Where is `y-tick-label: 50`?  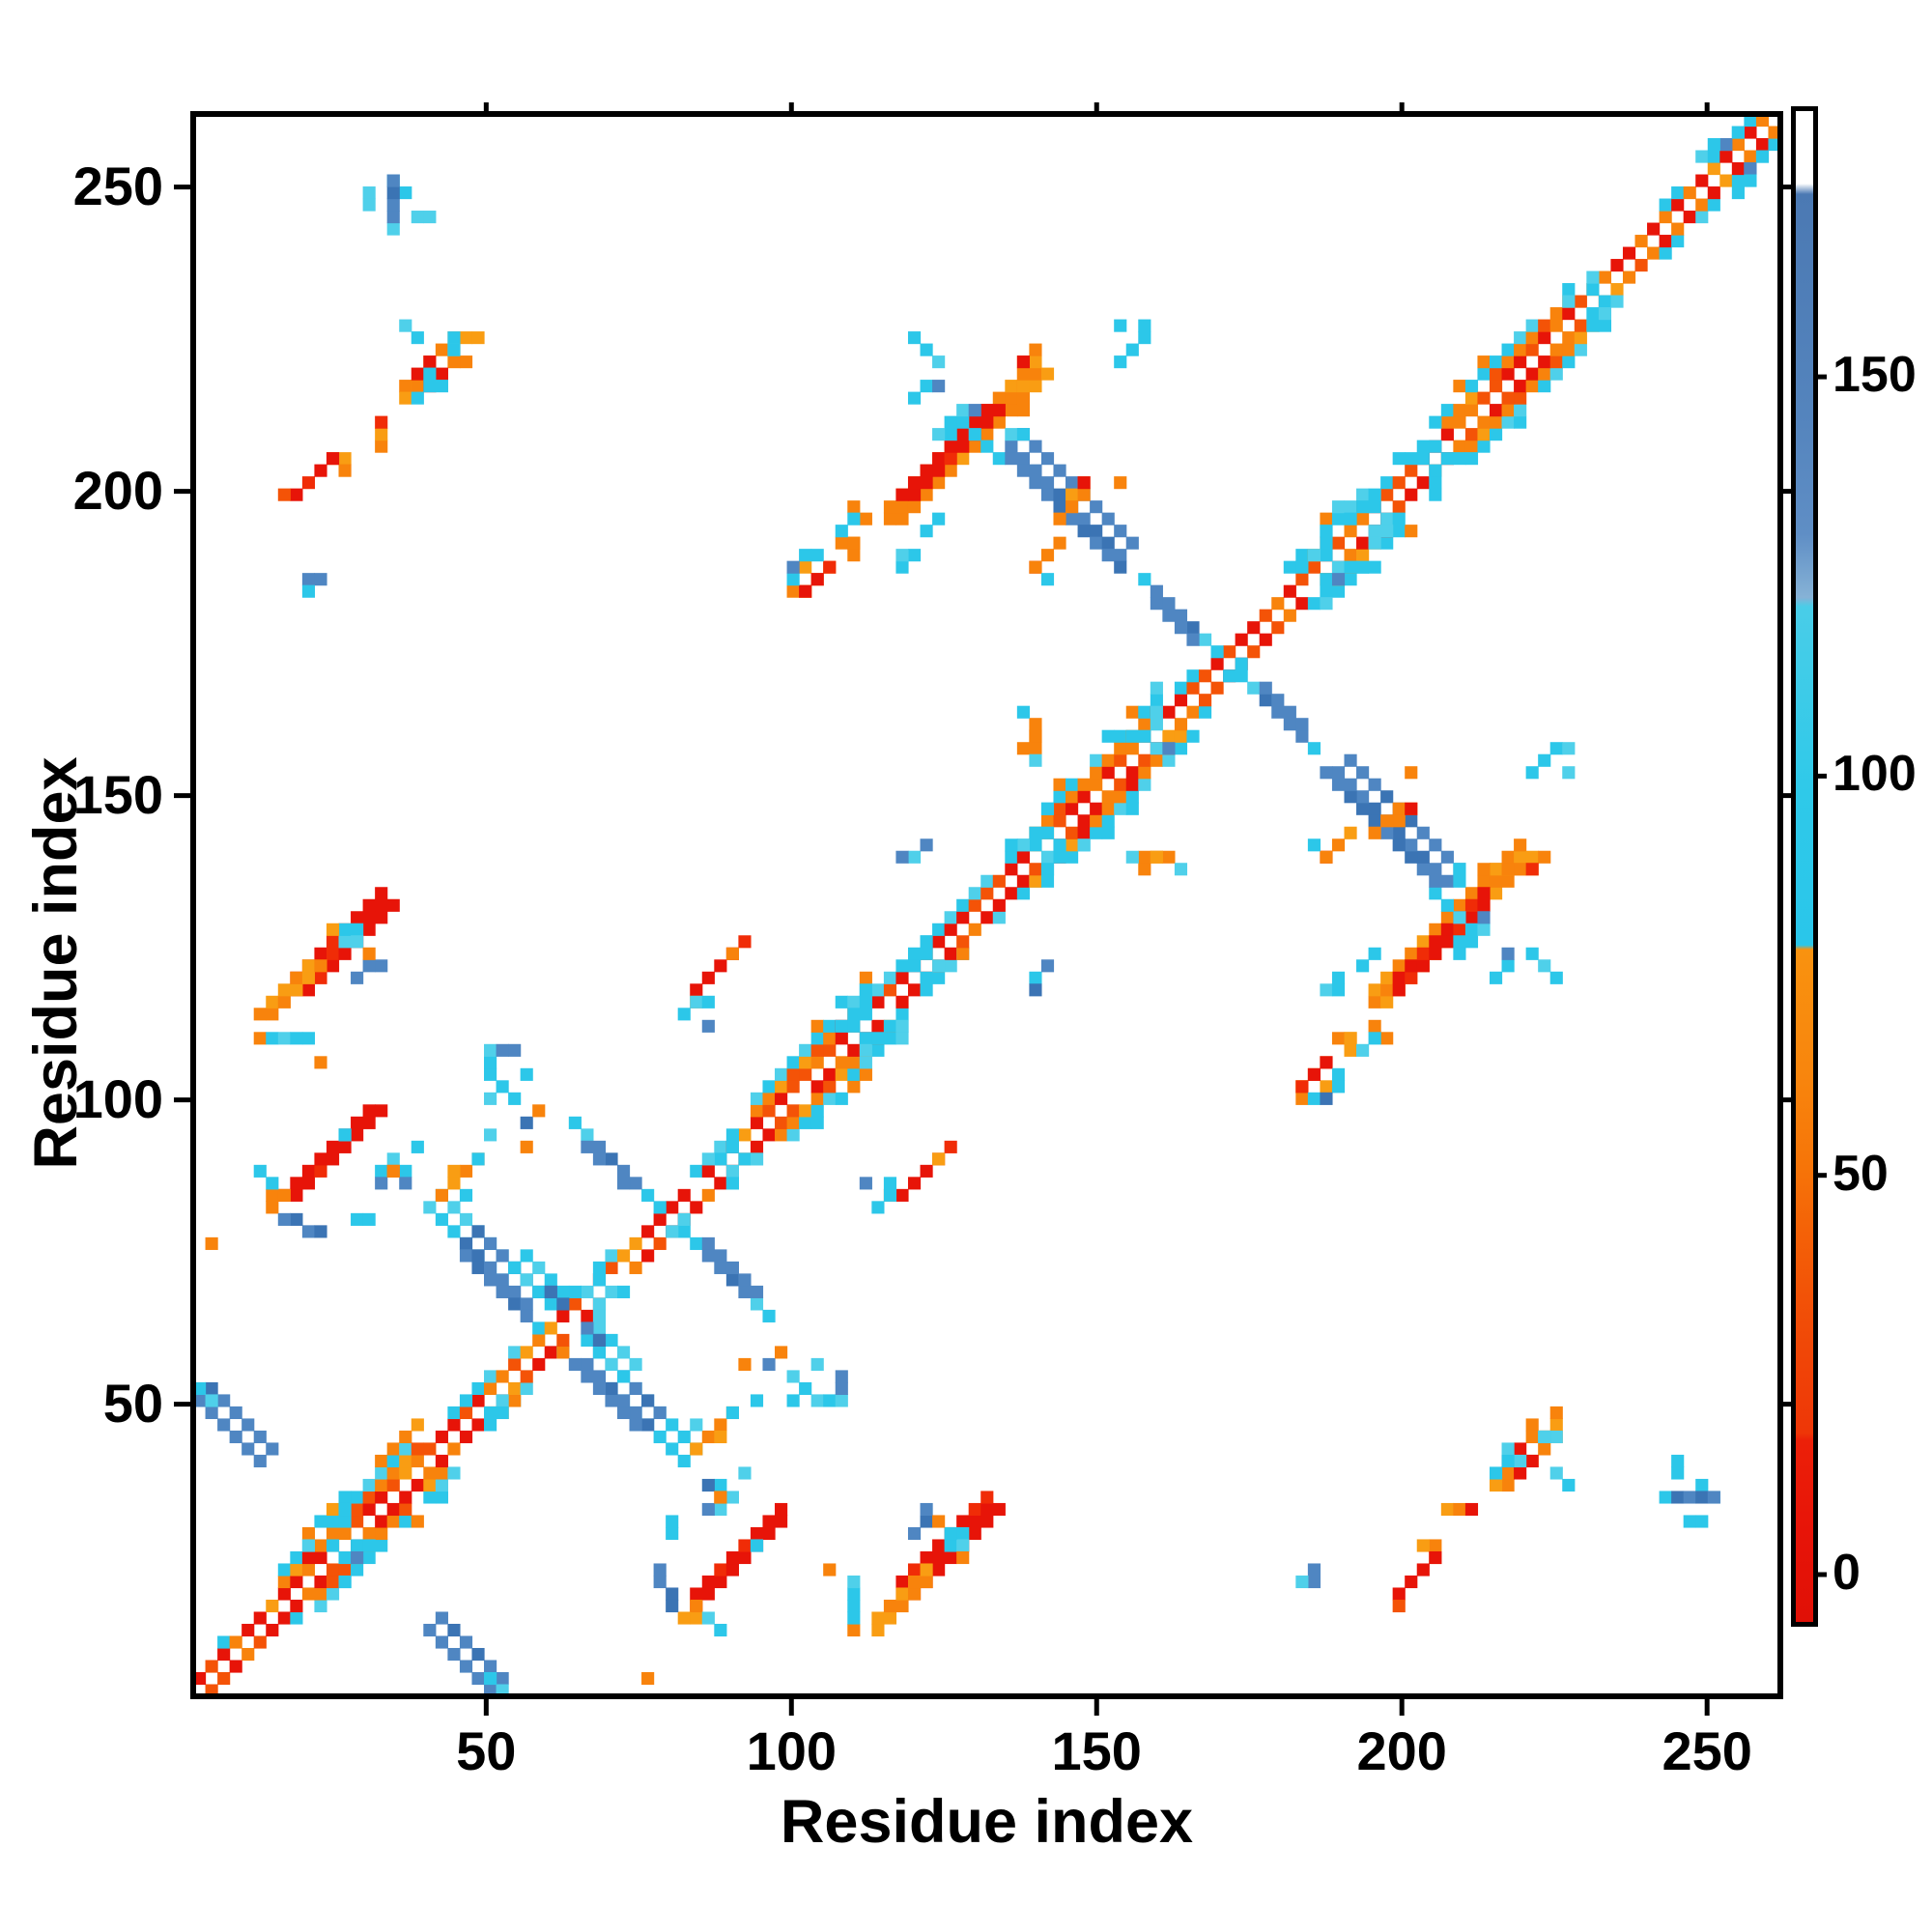
y-tick-label: 50 is located at coordinates (132, 1403).